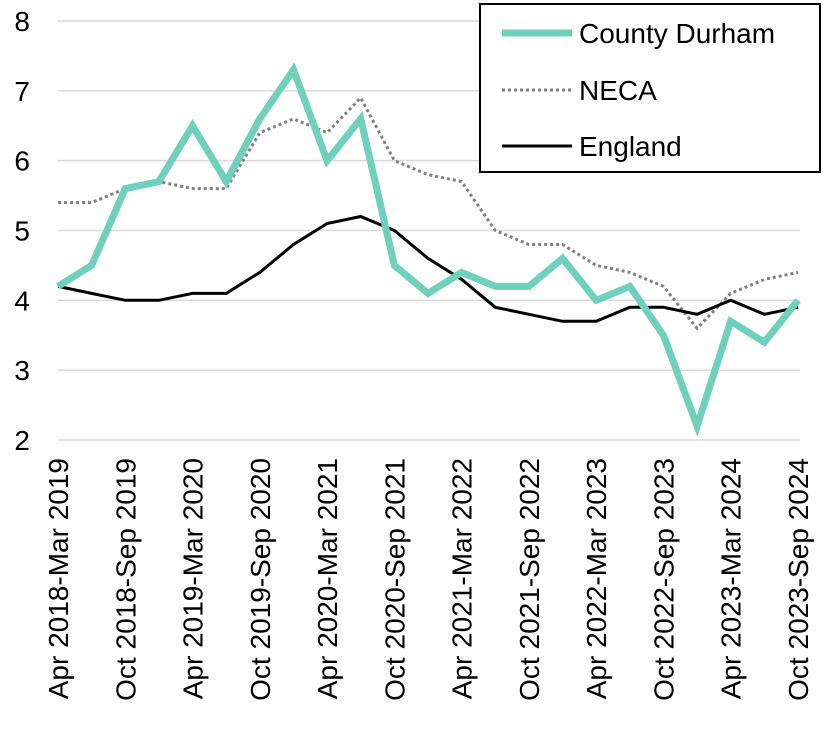  Describe the element at coordinates (630, 146) in the screenshot. I see `legend-label-england: England` at that location.